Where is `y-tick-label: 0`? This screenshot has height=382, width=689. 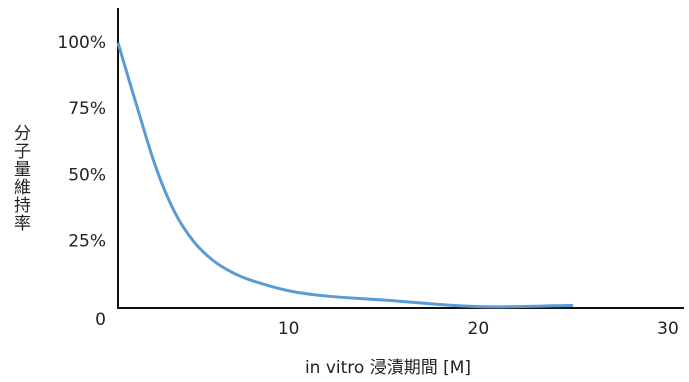 y-tick-label: 0 is located at coordinates (100, 320).